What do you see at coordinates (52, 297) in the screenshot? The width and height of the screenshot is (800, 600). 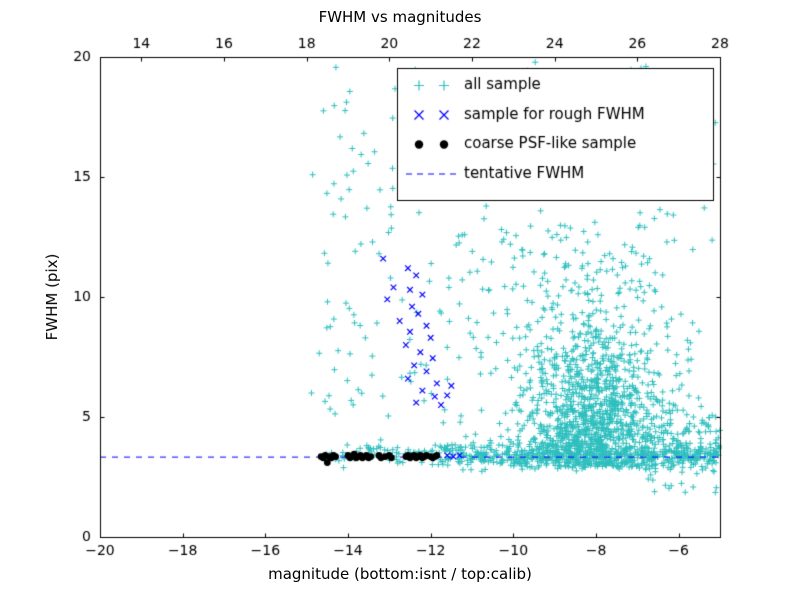 I see `y-axis-label: FWHM (pix)` at bounding box center [52, 297].